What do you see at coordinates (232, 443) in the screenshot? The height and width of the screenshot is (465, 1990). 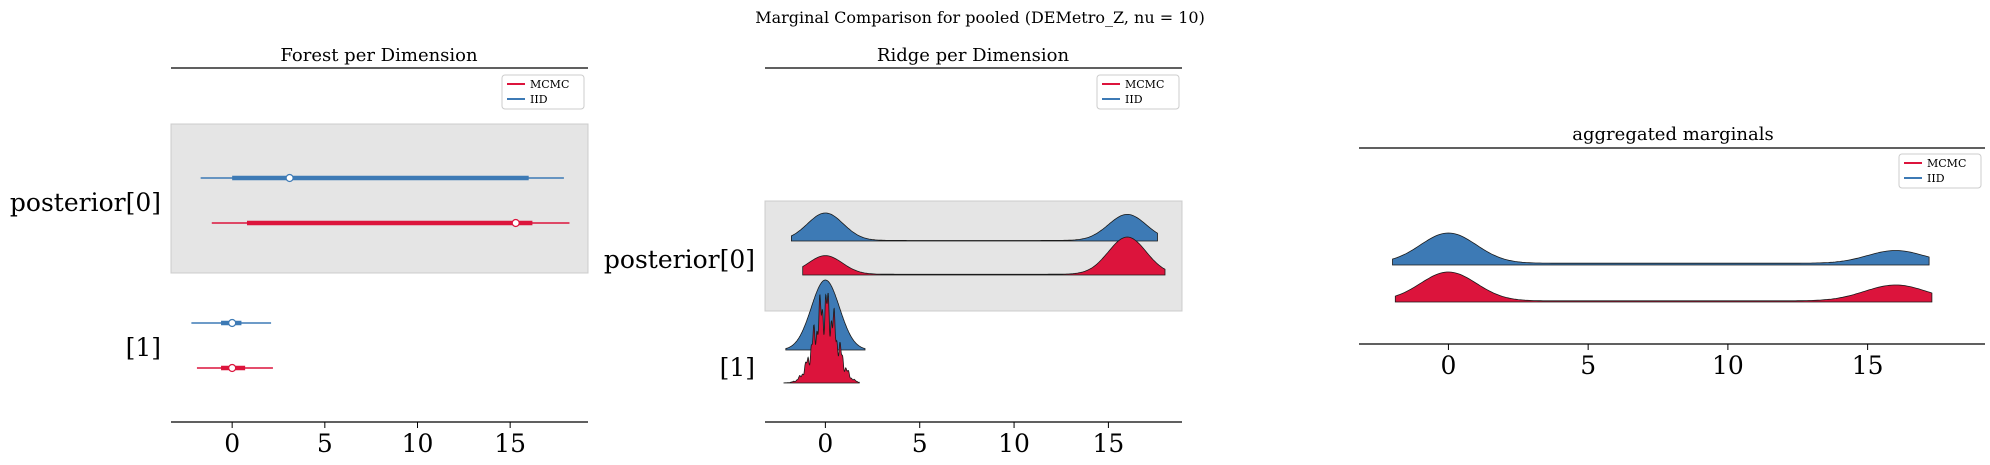 I see `forest-x-tick-label: 0` at bounding box center [232, 443].